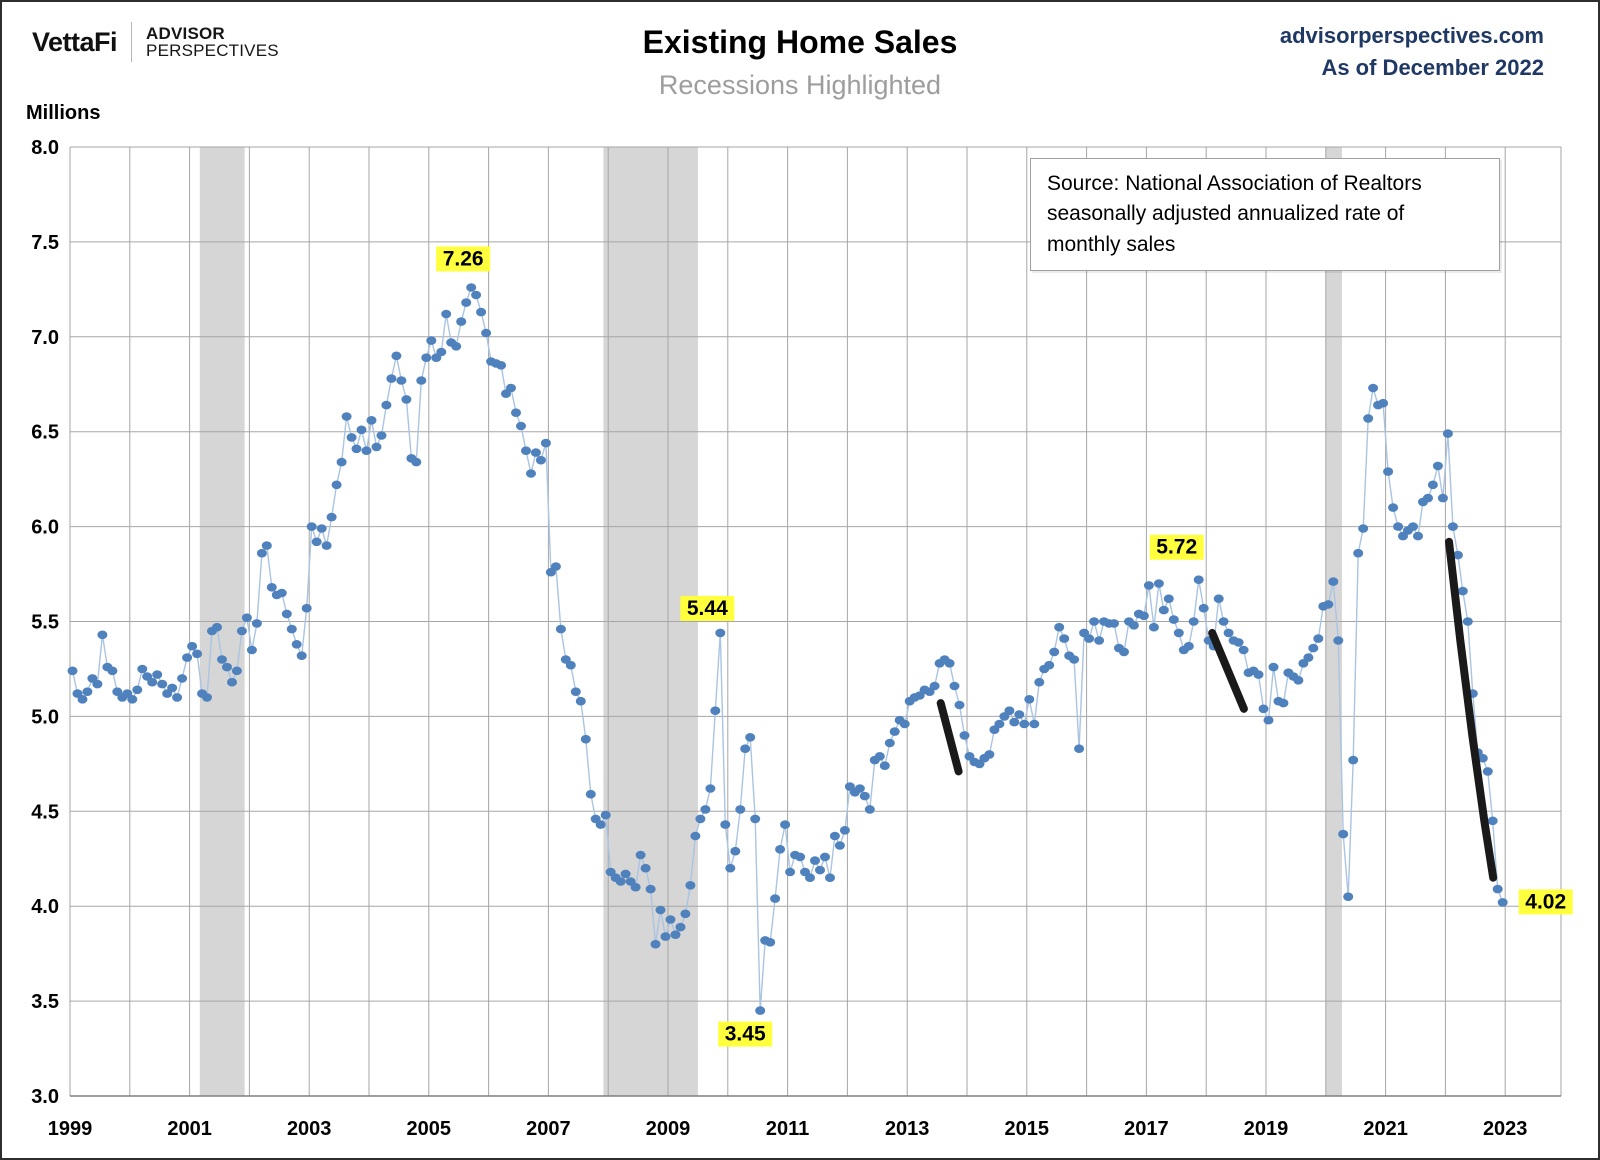  Describe the element at coordinates (668, 1129) in the screenshot. I see `svg-text: 2009` at that location.